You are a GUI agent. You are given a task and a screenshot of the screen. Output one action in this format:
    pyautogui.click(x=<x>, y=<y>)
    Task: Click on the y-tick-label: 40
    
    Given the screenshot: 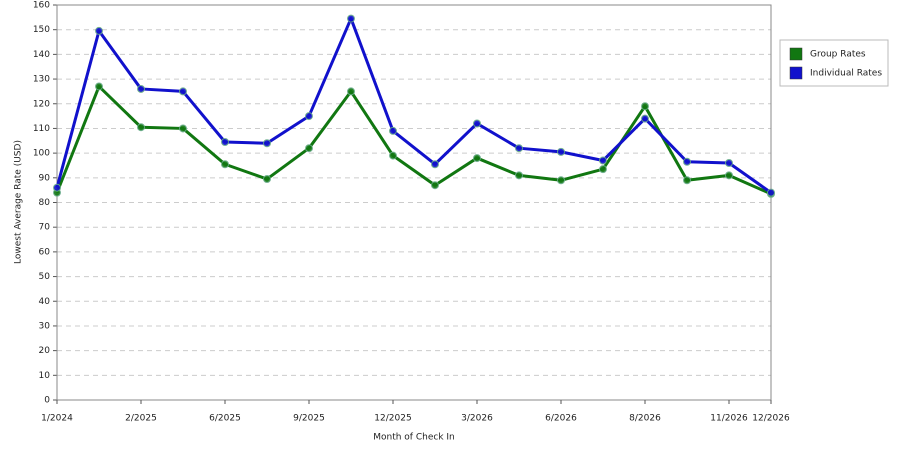 What is the action you would take?
    pyautogui.click(x=45, y=302)
    